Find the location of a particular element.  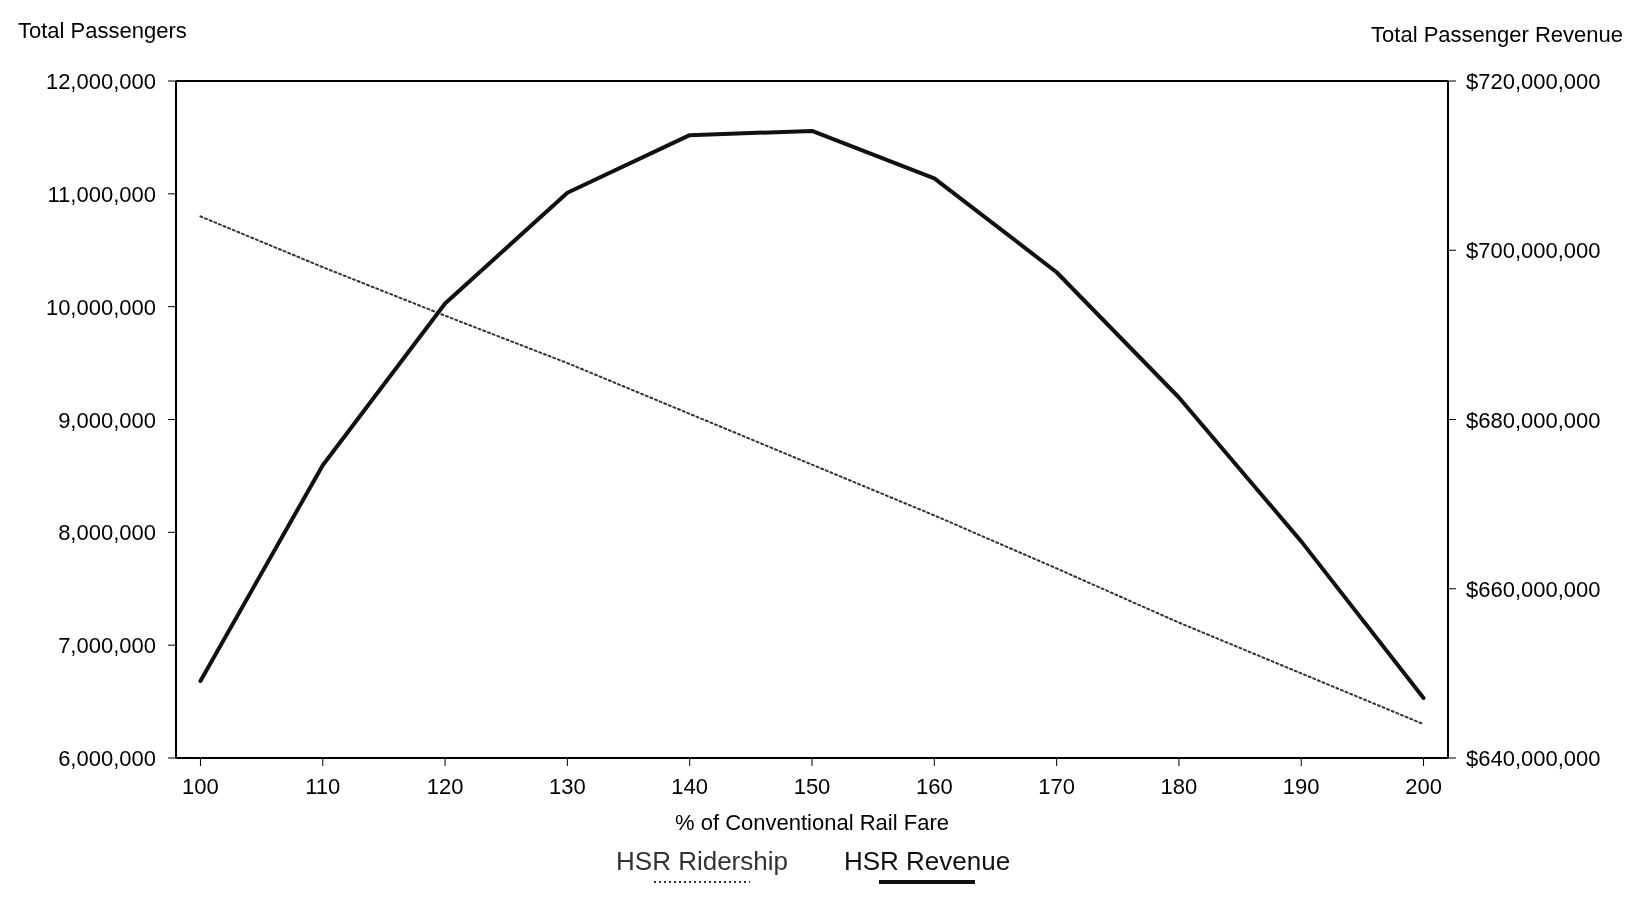

y-tick-label: 10,000,000 is located at coordinates (100, 307).